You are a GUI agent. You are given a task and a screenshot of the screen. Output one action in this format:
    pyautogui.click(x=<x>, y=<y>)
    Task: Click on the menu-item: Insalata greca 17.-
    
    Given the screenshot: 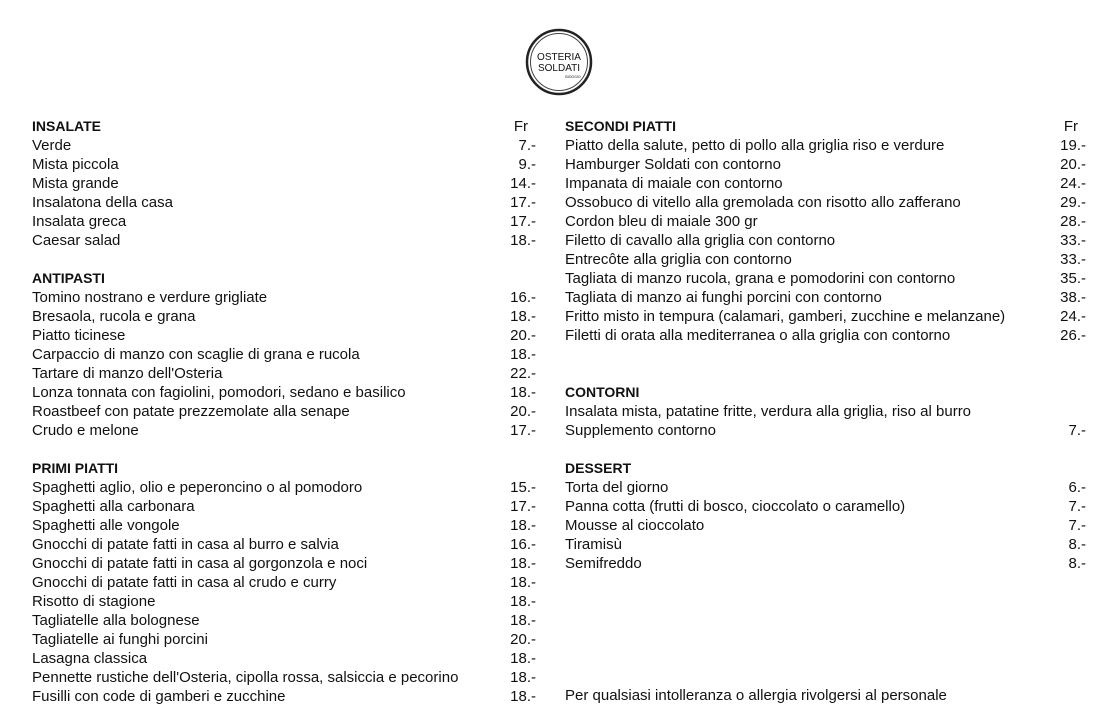 What is the action you would take?
    pyautogui.click(x=284, y=221)
    